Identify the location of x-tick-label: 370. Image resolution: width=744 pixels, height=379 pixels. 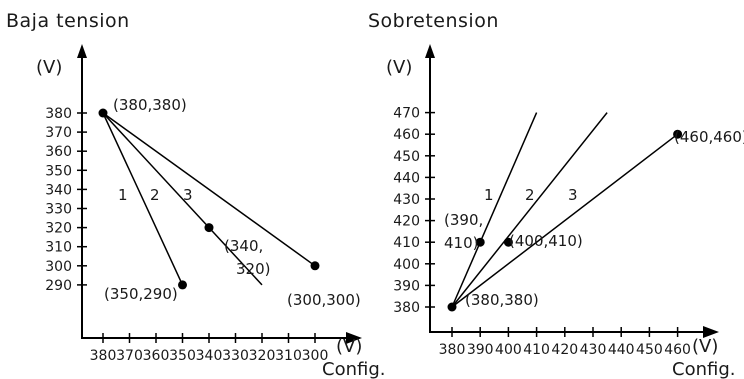
(129, 356).